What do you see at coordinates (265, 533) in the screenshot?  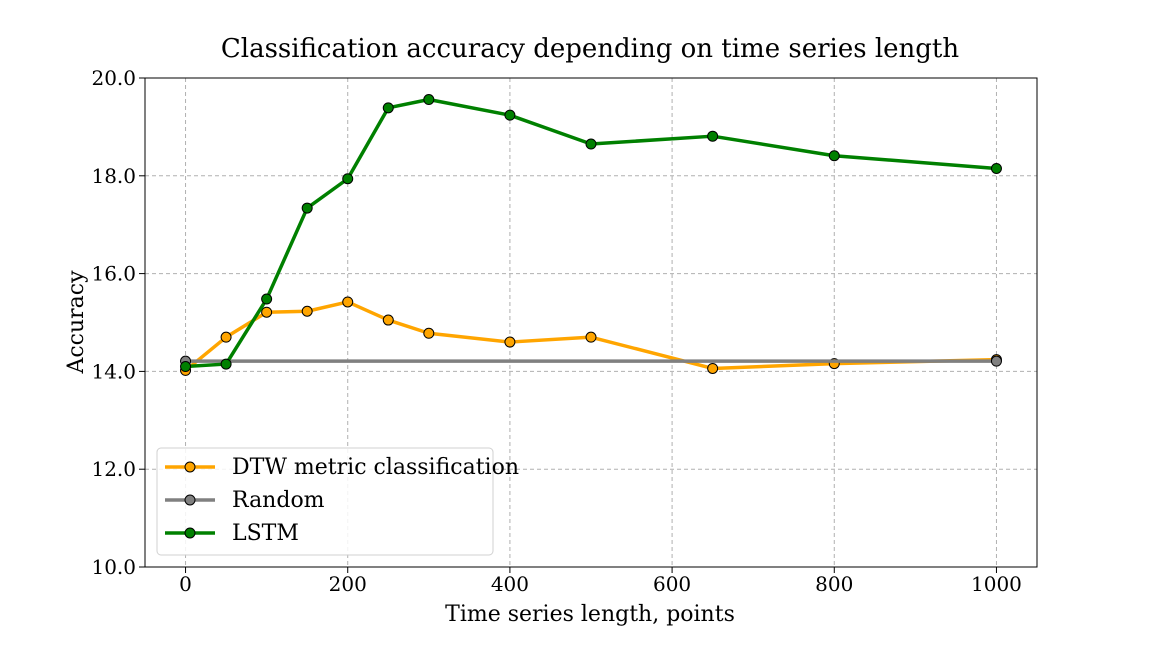 I see `legend-label: LSTM` at bounding box center [265, 533].